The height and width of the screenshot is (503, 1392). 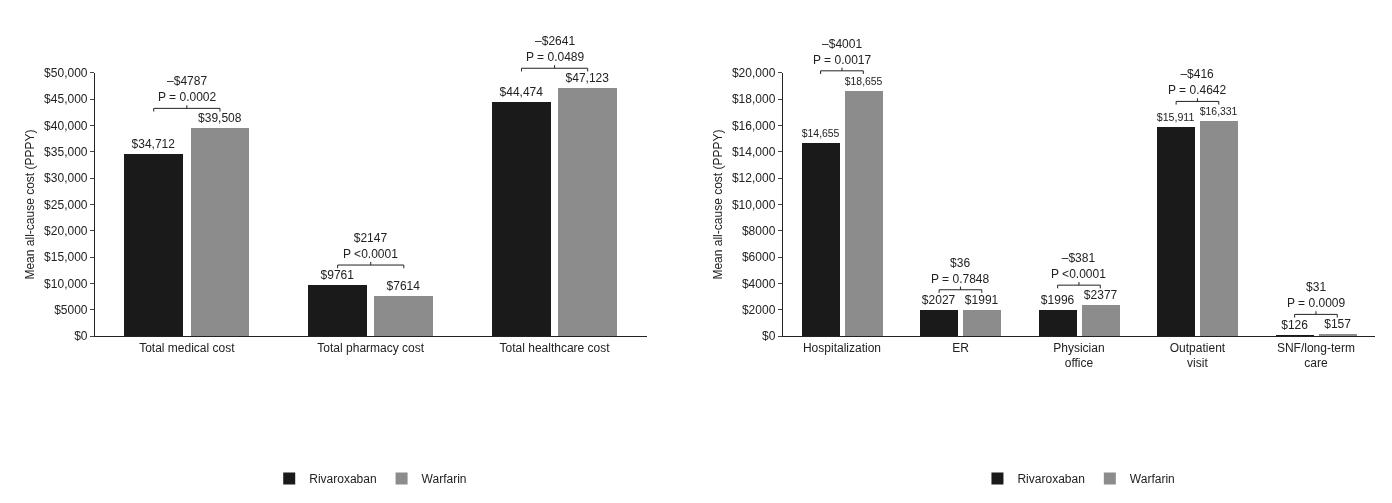 I want to click on x-tick-label: Outpatient visit, so click(x=1197, y=355).